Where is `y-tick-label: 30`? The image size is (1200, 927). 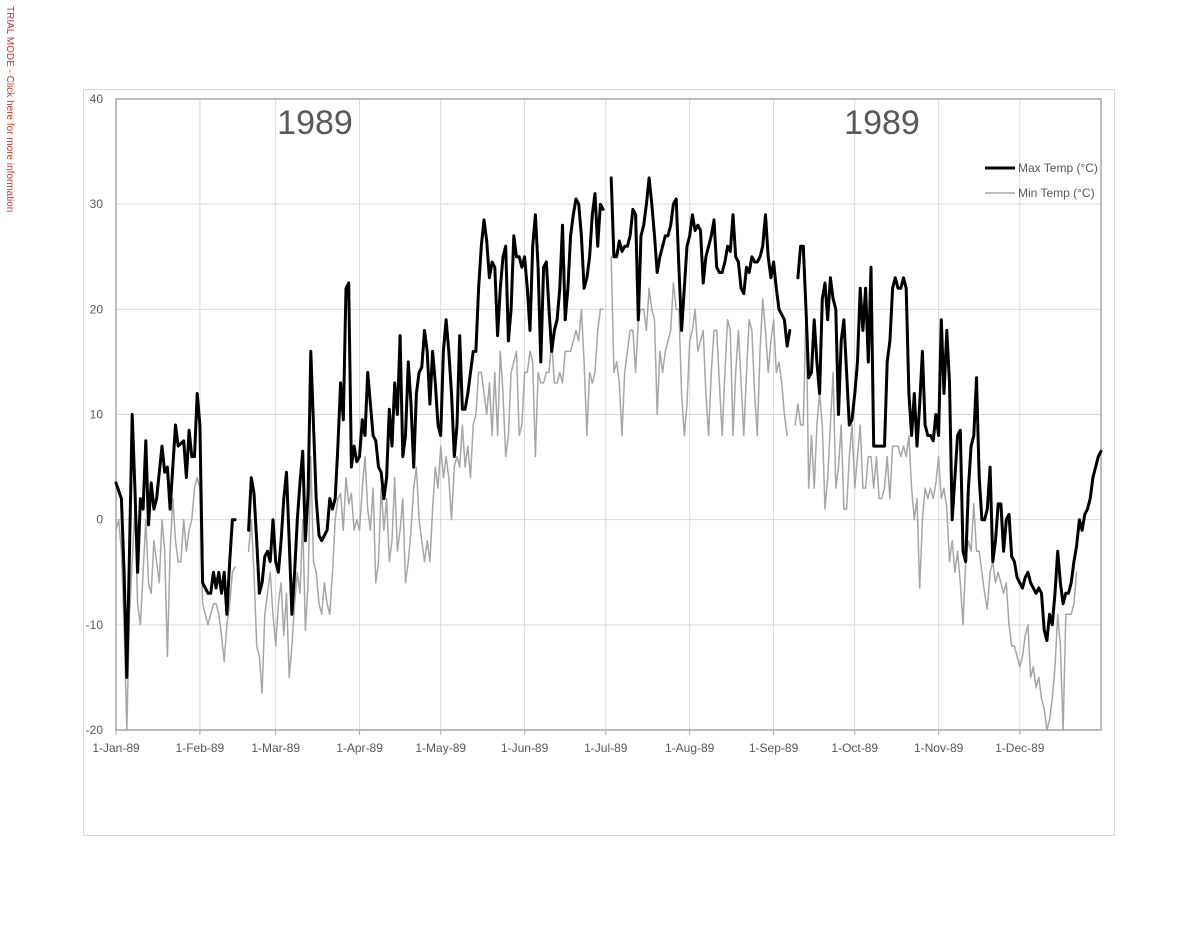
y-tick-label: 30 is located at coordinates (97, 204).